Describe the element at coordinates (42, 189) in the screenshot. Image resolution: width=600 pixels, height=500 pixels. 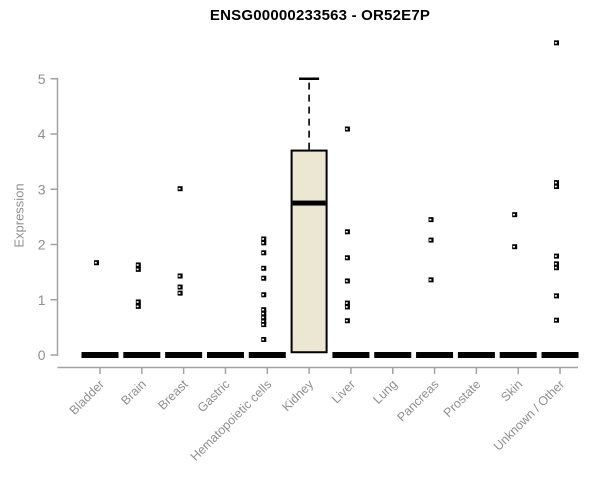
I see `y-tick-label: 3` at that location.